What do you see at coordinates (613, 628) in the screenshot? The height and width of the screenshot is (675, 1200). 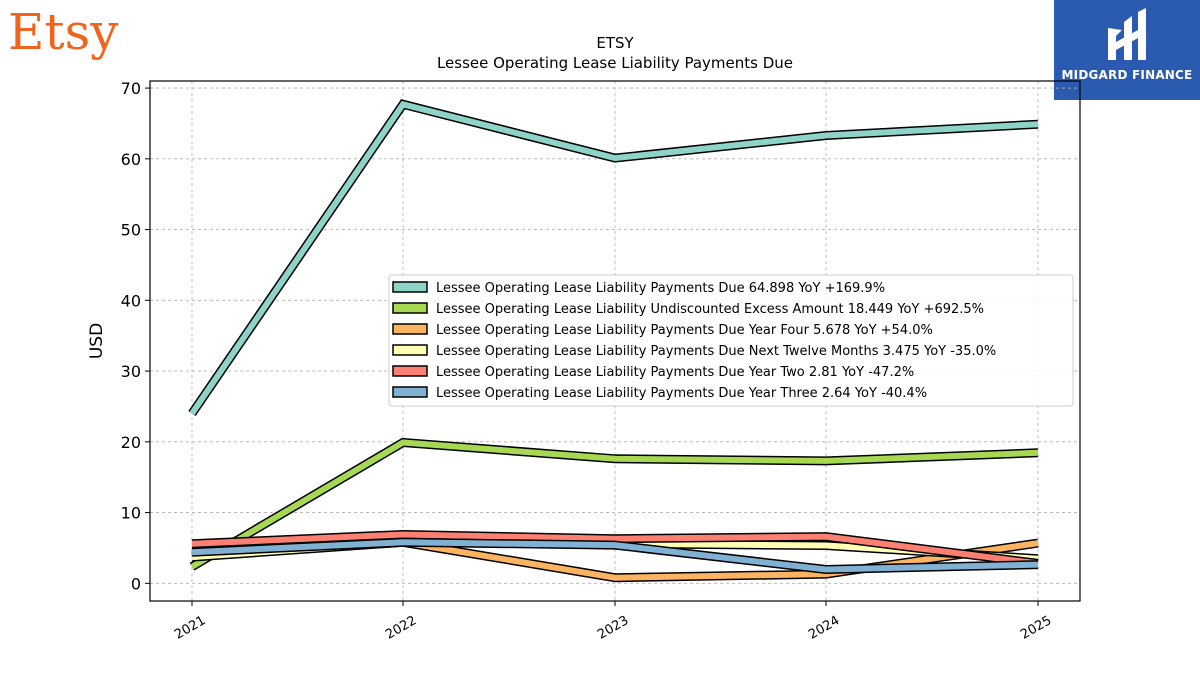 I see `x-tick-label: 2023` at bounding box center [613, 628].